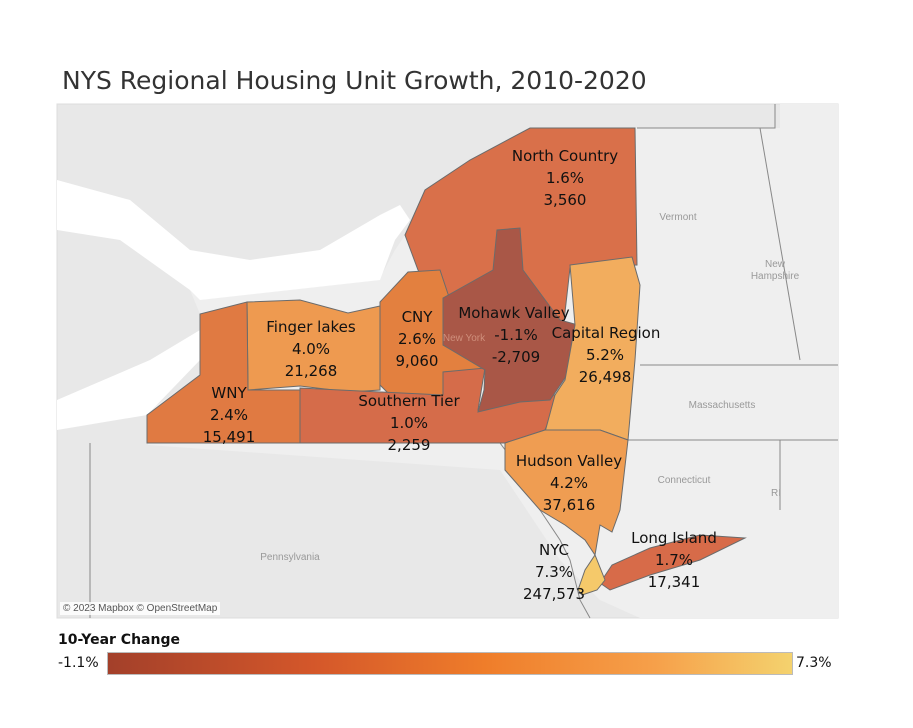 The image size is (913, 728). I want to click on legend-title: 10-Year Change, so click(119, 640).